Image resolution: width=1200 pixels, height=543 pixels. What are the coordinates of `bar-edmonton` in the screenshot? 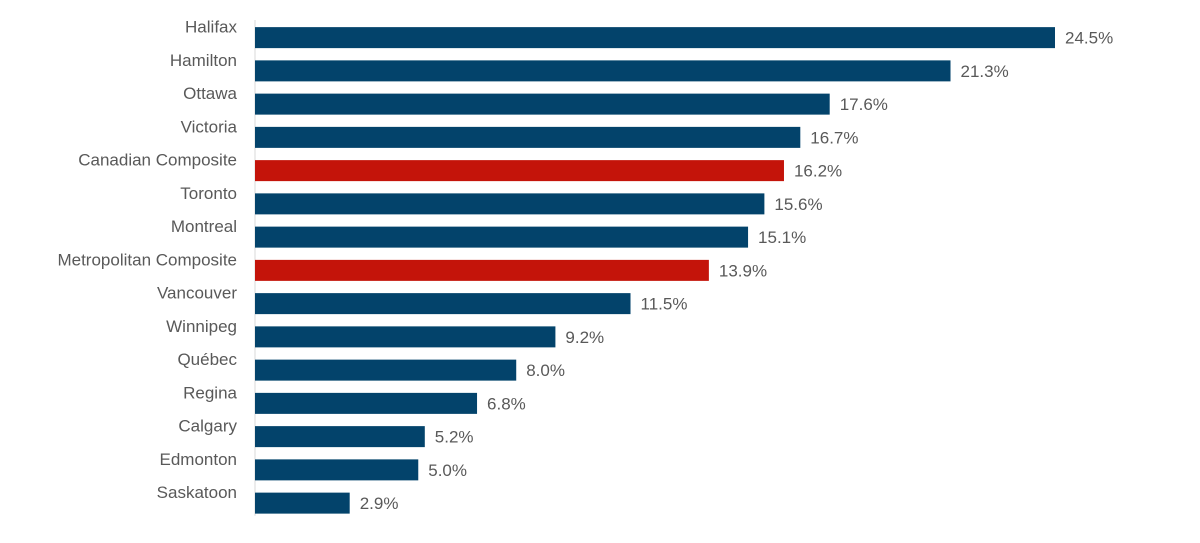 It's located at (337, 470).